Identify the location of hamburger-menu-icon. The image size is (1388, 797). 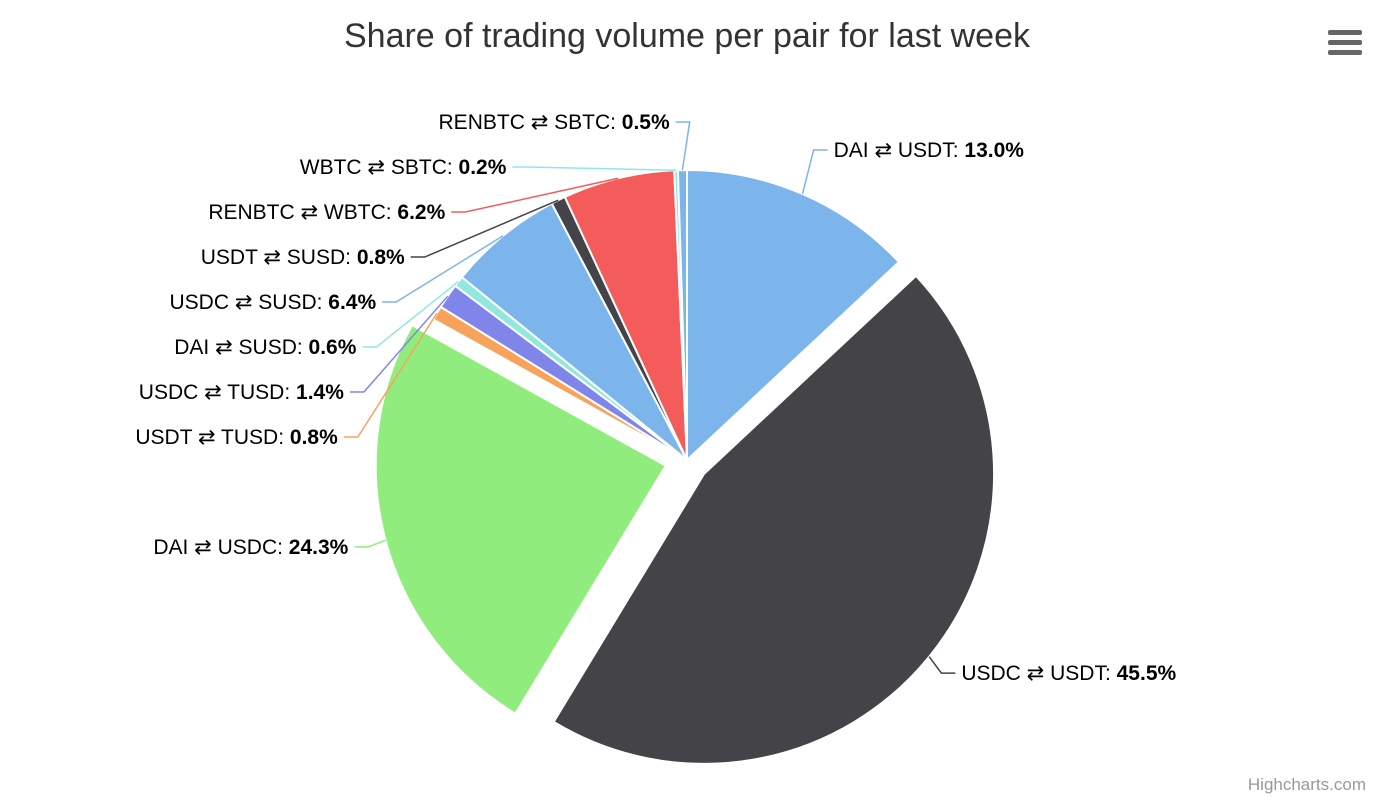
(1345, 43).